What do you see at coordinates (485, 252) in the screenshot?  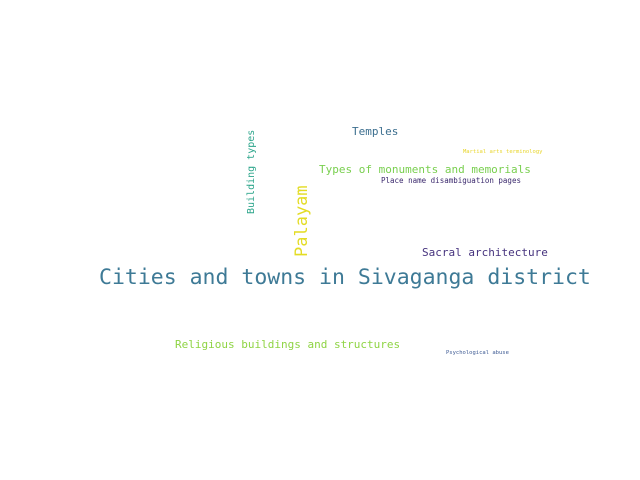 I see `word-sacral-architecture: Sacral architecture` at bounding box center [485, 252].